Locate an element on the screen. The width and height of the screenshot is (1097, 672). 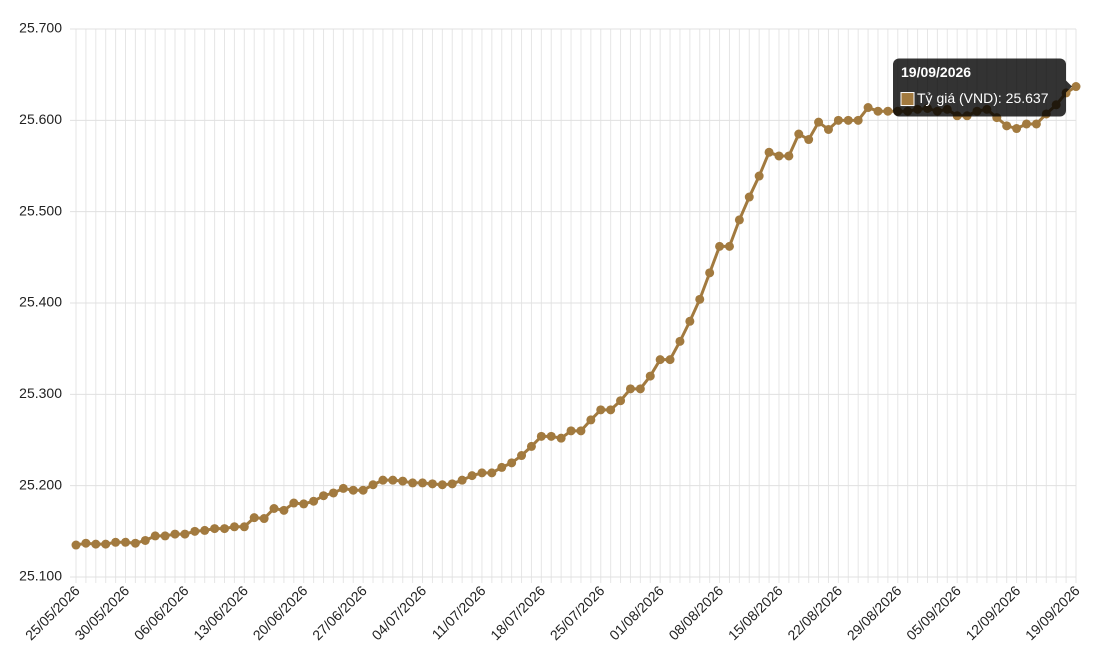
tooltip-label: Tỷ giá (VND): 25.637 is located at coordinates (983, 98).